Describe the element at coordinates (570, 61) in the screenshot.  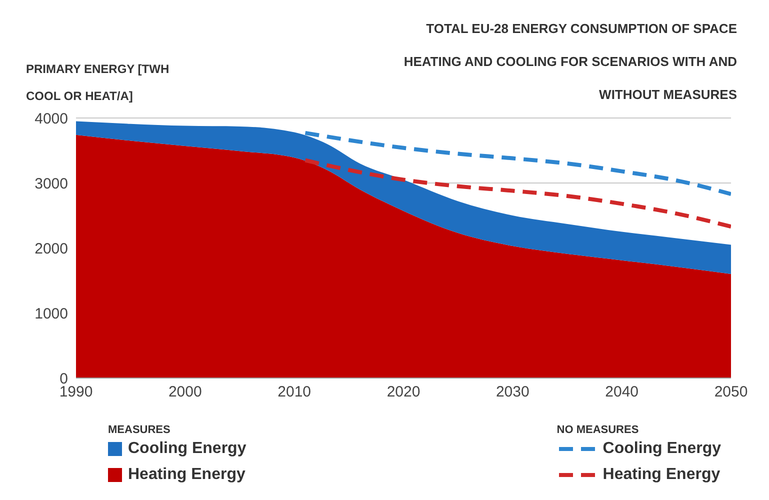
I see `chart-title: TOTAL EU-28 ENERGY CONSUMPTION OF SPACE HEATING AND COOLING FOR SCENARIOS WITH AND WITHOUT MEASURES` at that location.